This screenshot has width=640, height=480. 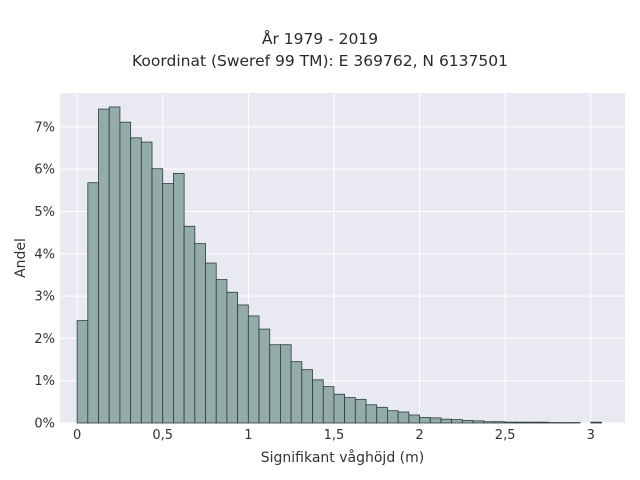 I want to click on x-tick-label: 1,5, so click(x=334, y=435).